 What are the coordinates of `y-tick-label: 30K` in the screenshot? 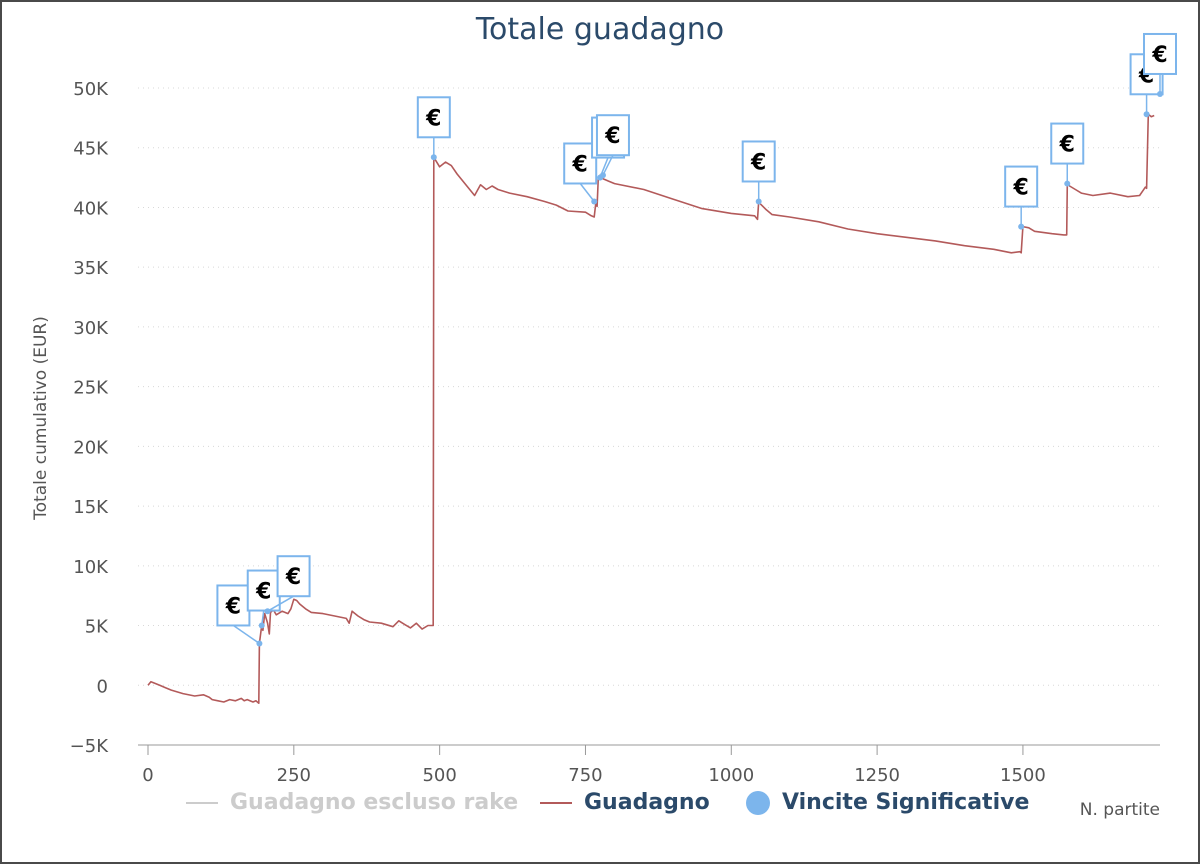 It's located at (91, 328).